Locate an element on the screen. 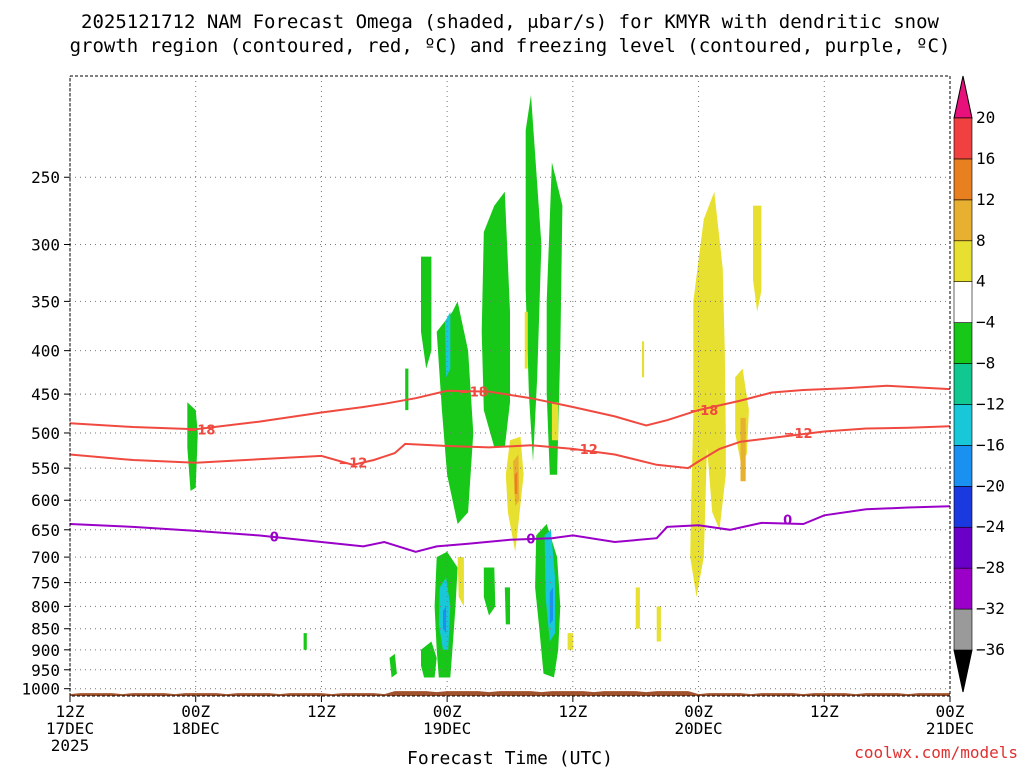 This screenshot has width=1024, height=768. contour-labels: −18 −18 −18 −12 −12 −12 0 0 0 is located at coordinates (499, 467).